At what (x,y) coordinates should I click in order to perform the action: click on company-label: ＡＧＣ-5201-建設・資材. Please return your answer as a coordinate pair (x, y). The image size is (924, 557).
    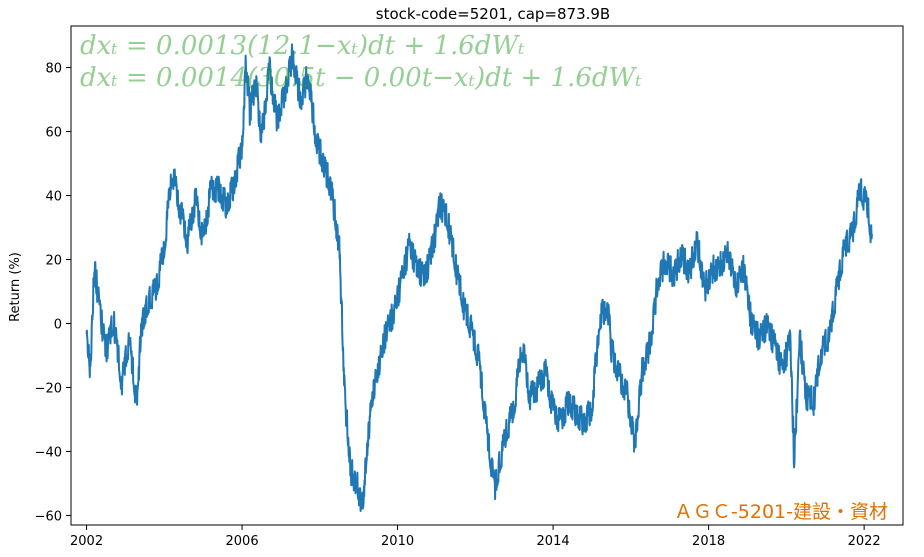
    Looking at the image, I should click on (781, 512).